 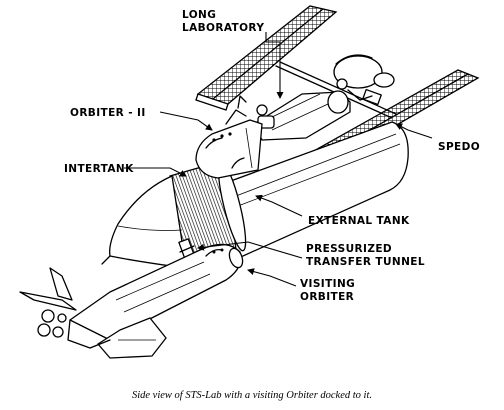 I want to click on external-tank-label: EXTERNAL TANK, so click(x=359, y=221).